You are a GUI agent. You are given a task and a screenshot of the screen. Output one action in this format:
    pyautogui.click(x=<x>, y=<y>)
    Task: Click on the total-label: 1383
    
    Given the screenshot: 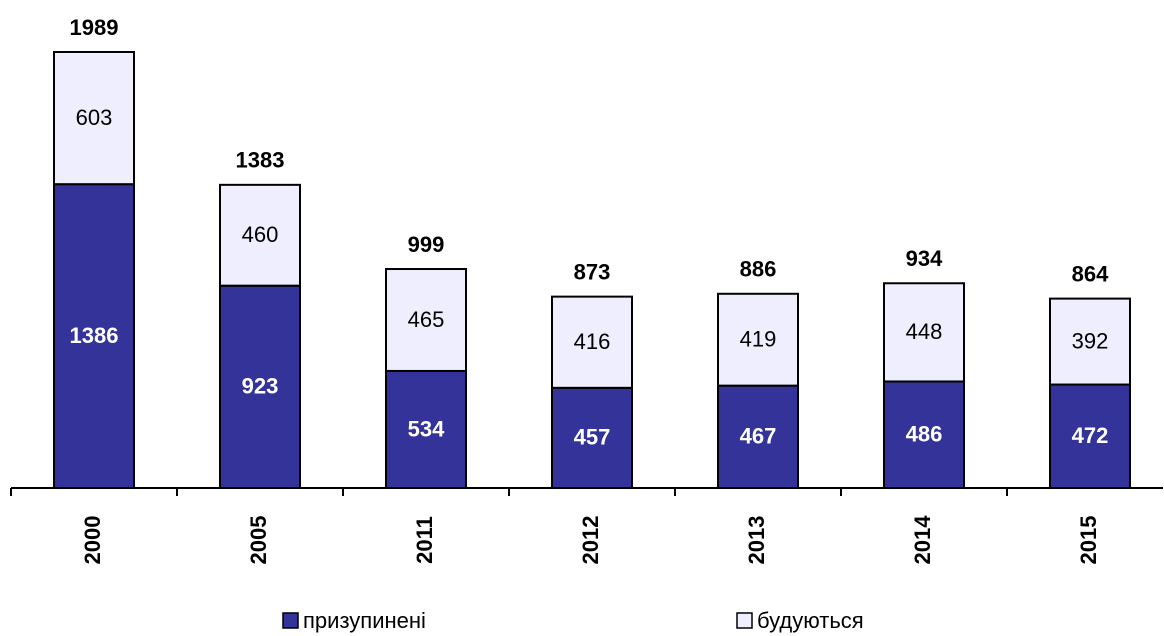 What is the action you would take?
    pyautogui.click(x=260, y=160)
    